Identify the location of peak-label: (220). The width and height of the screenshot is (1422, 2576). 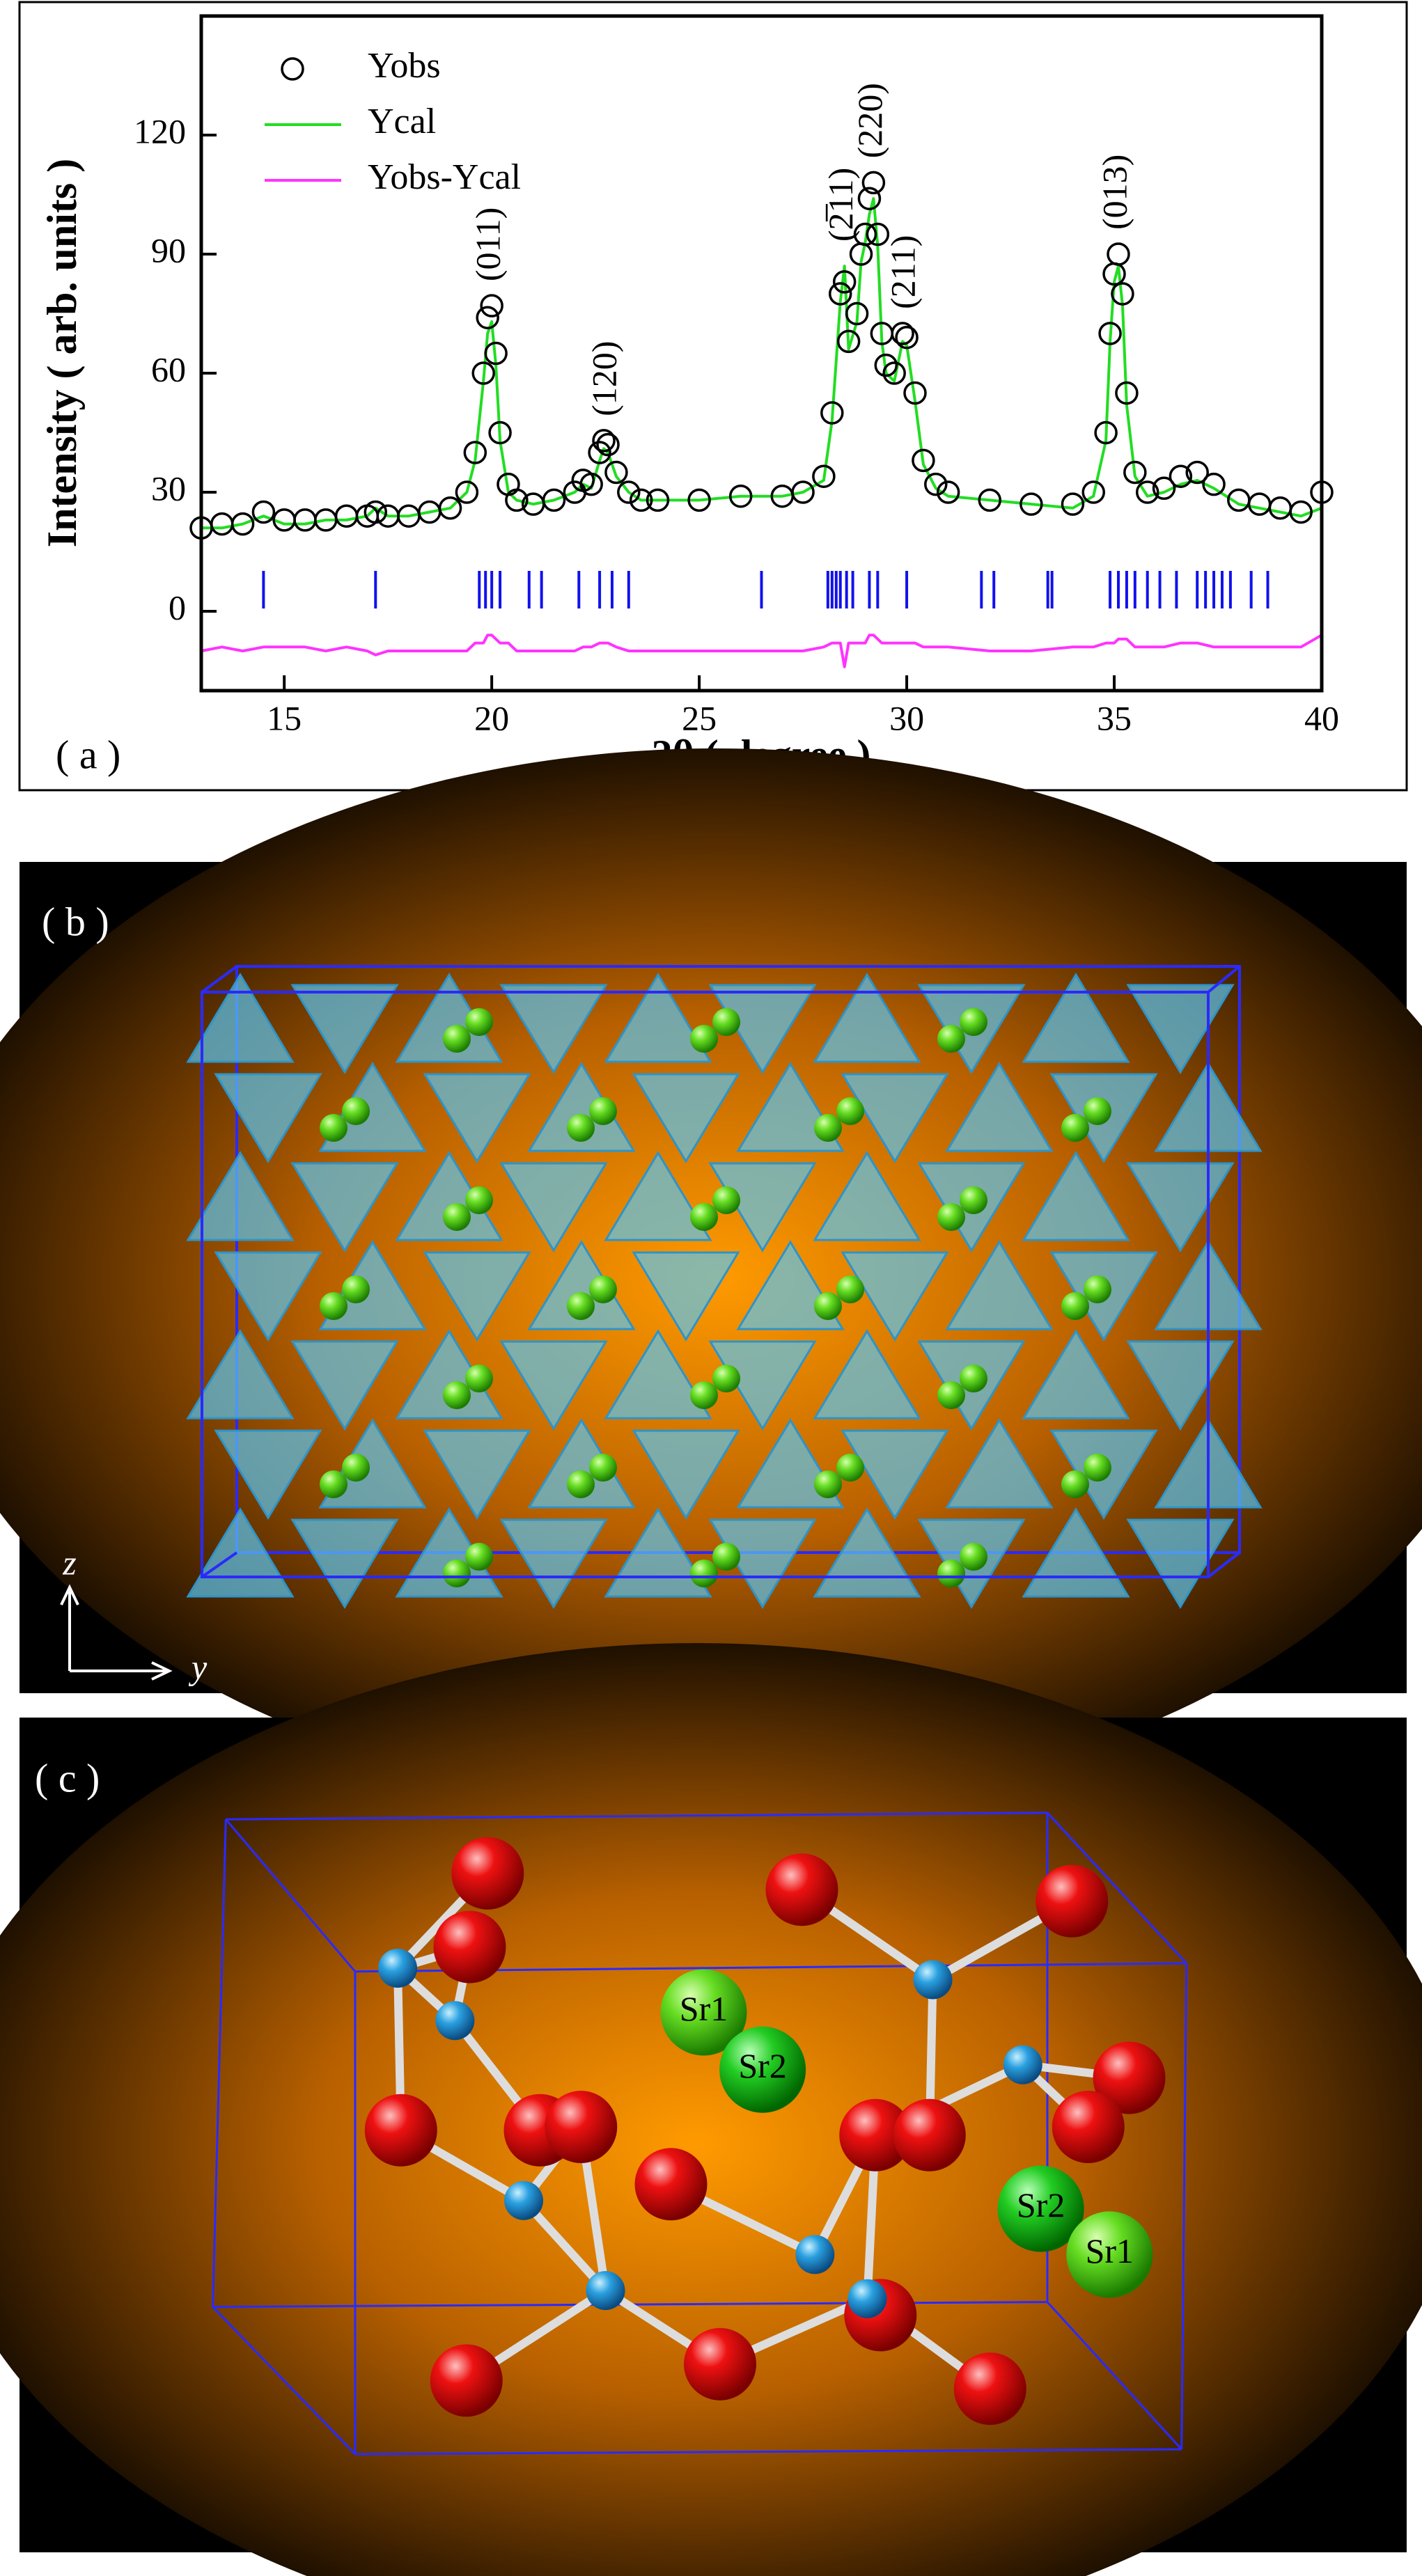
(870, 120).